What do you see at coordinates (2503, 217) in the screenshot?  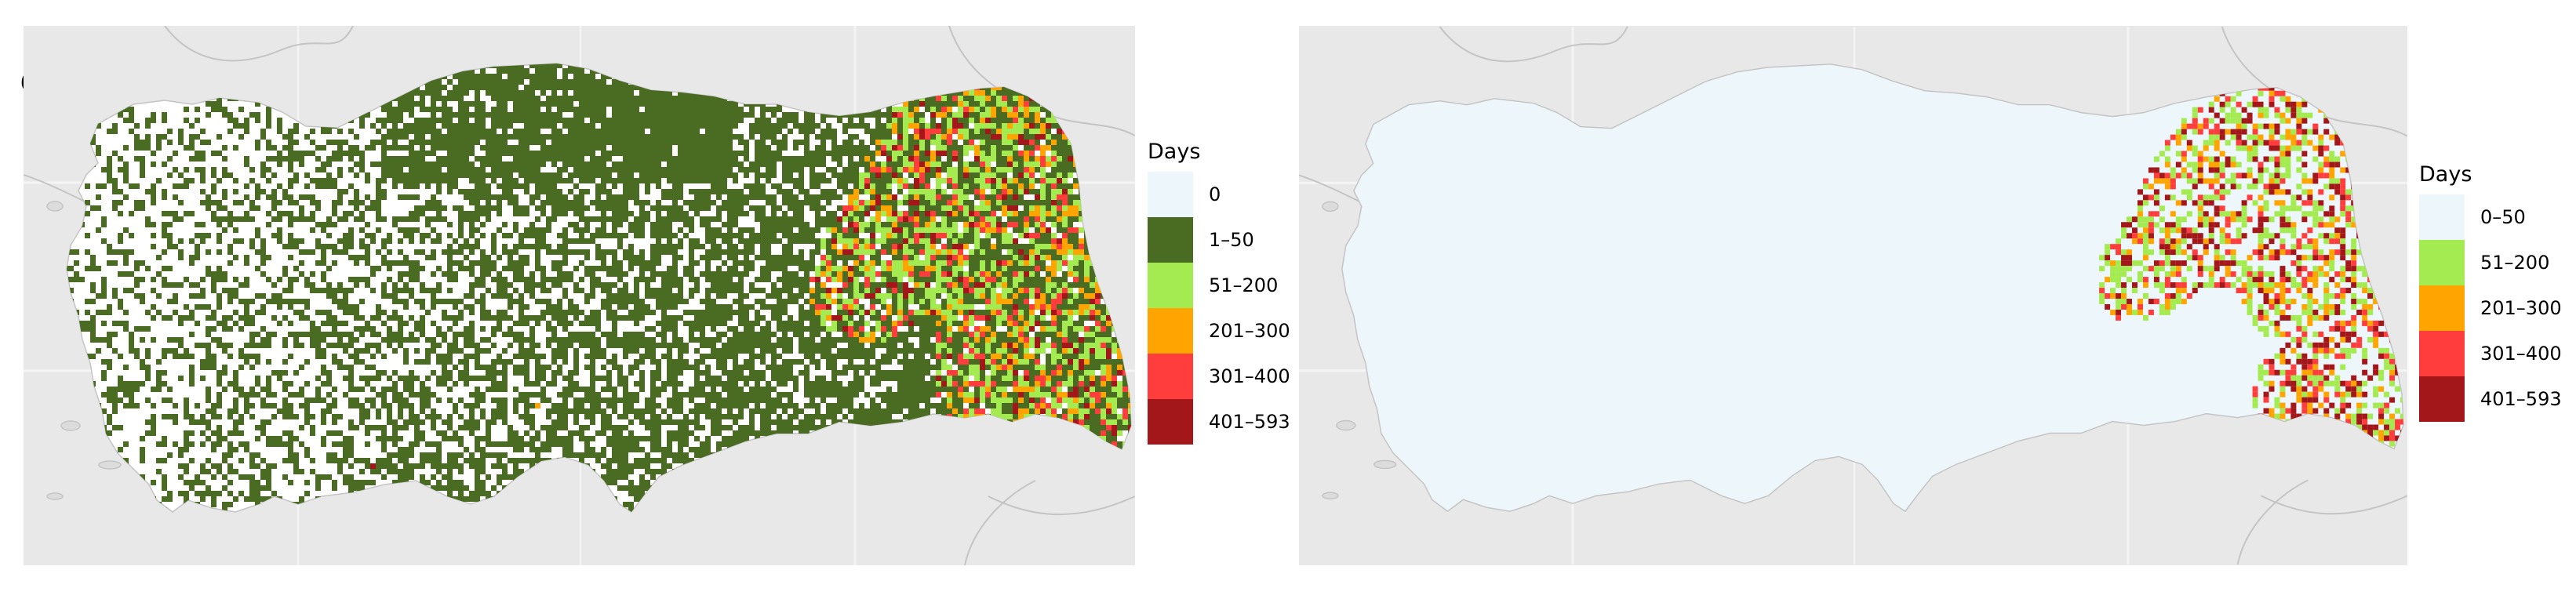 I see `legend-label: 0–50` at bounding box center [2503, 217].